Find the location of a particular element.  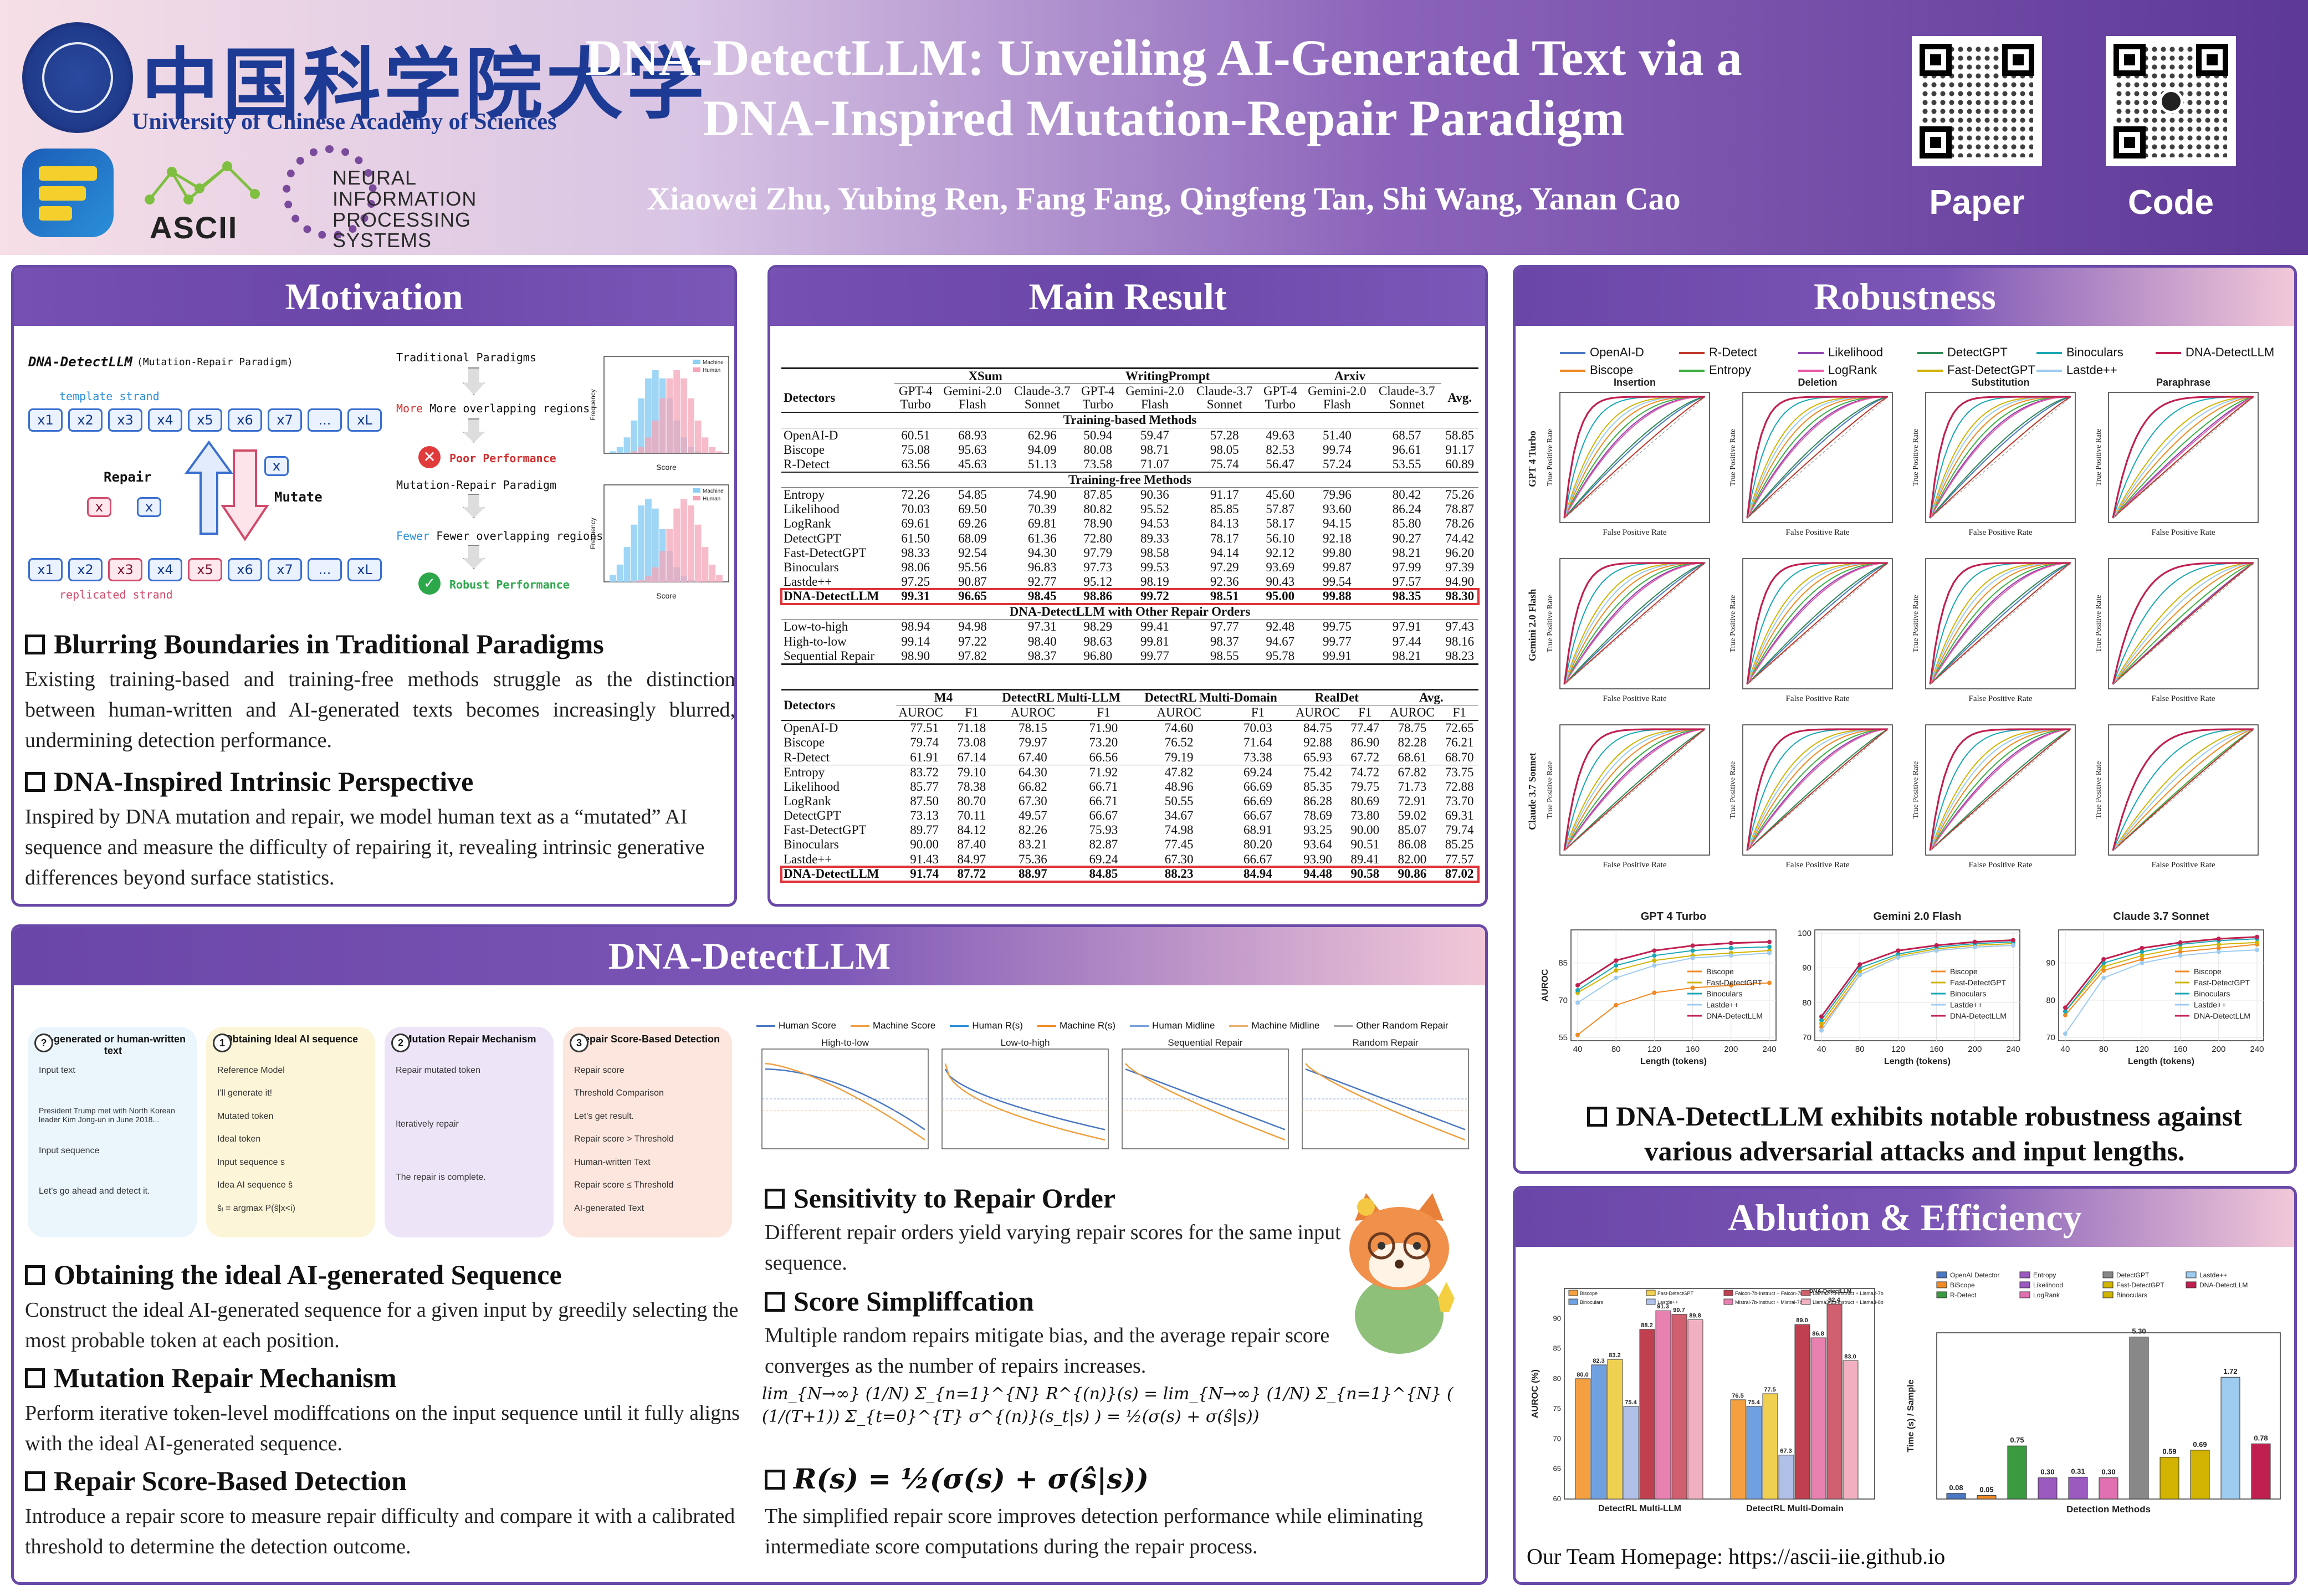

down-arrow-icon is located at coordinates (474, 381).